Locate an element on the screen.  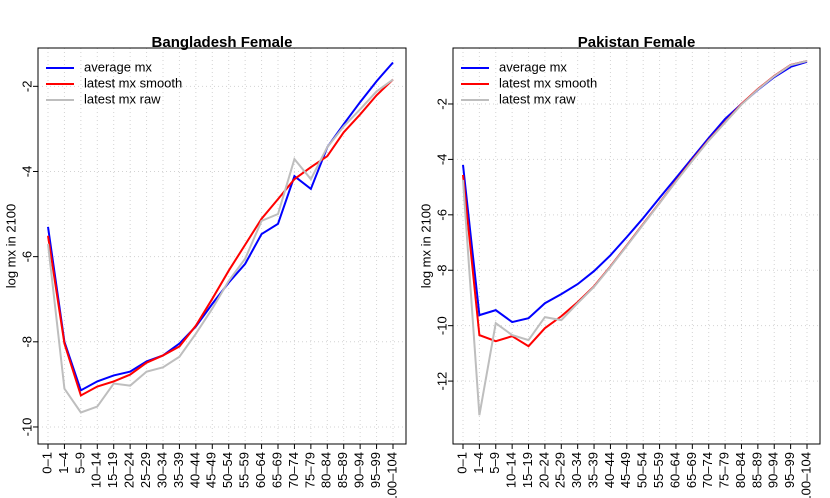
chart-title: Pakistan Female is located at coordinates (637, 42).